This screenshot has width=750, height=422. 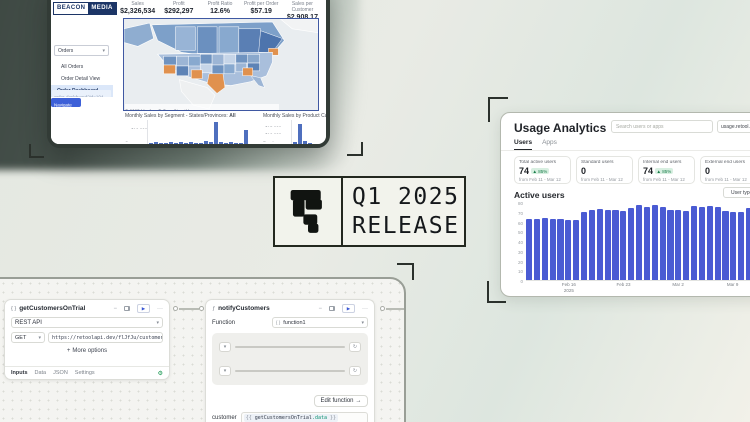 I want to click on chevron-down-icon: ▾, so click(x=39, y=337).